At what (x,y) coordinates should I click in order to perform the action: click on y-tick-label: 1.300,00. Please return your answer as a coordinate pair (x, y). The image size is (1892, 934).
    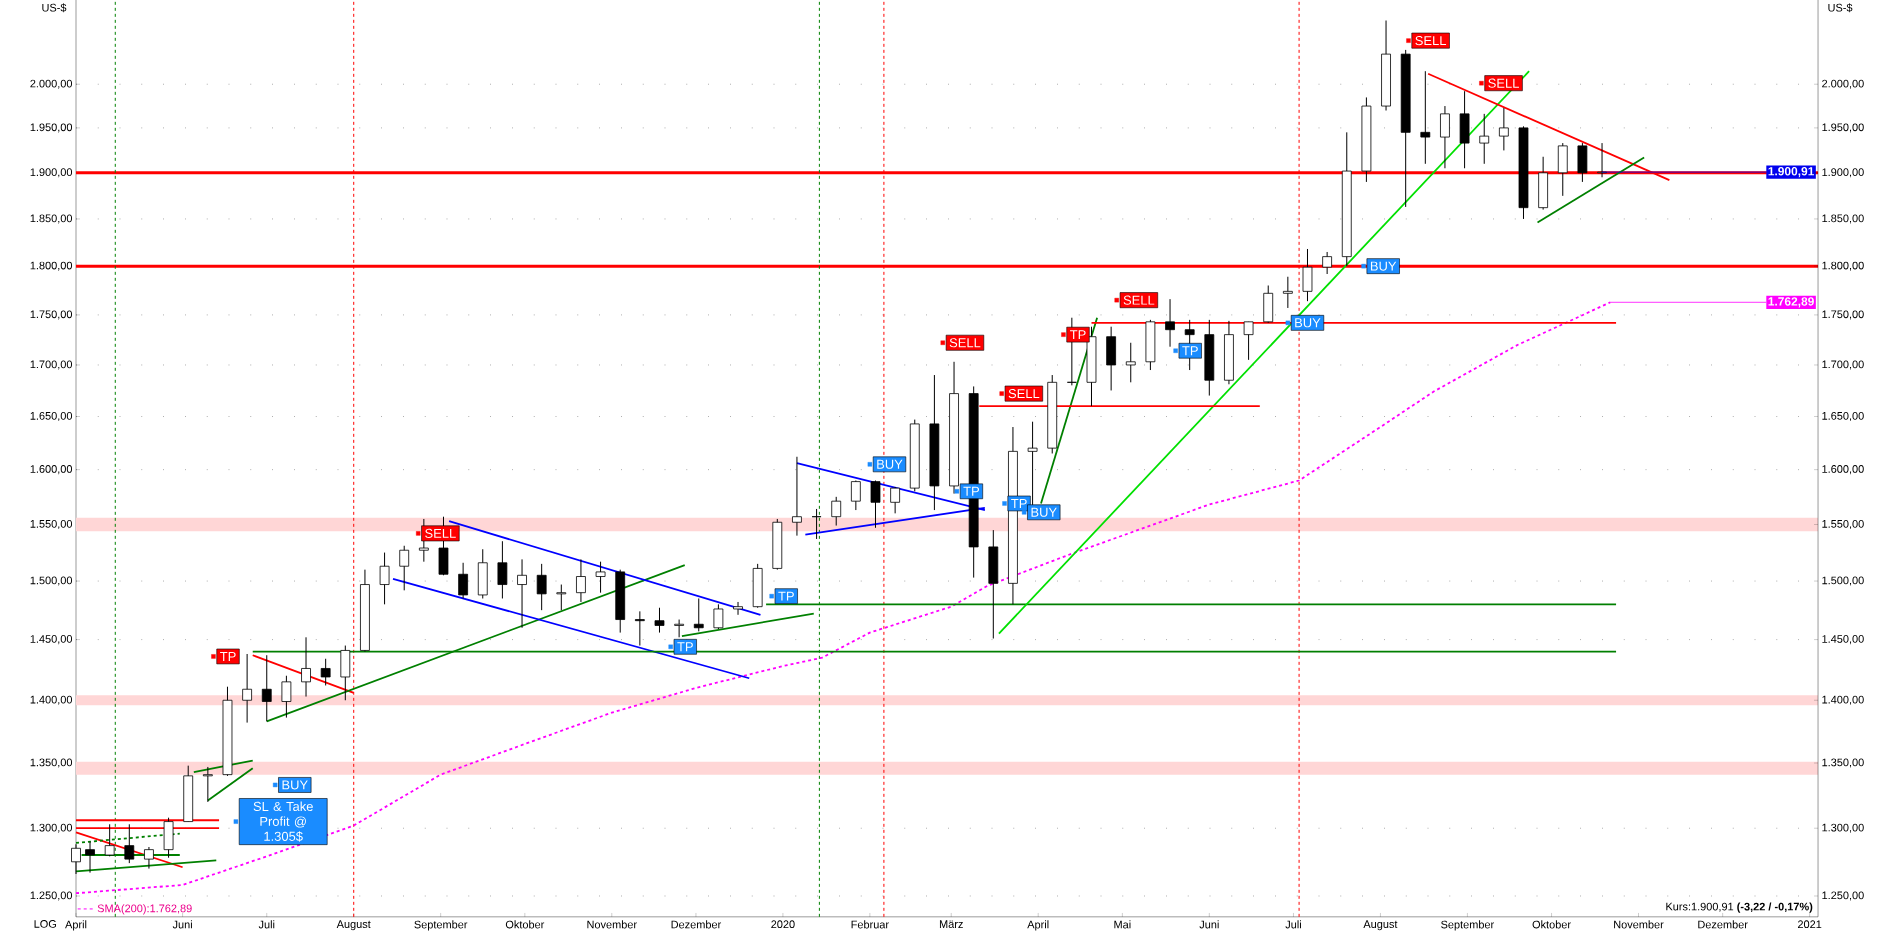
    Looking at the image, I should click on (51, 828).